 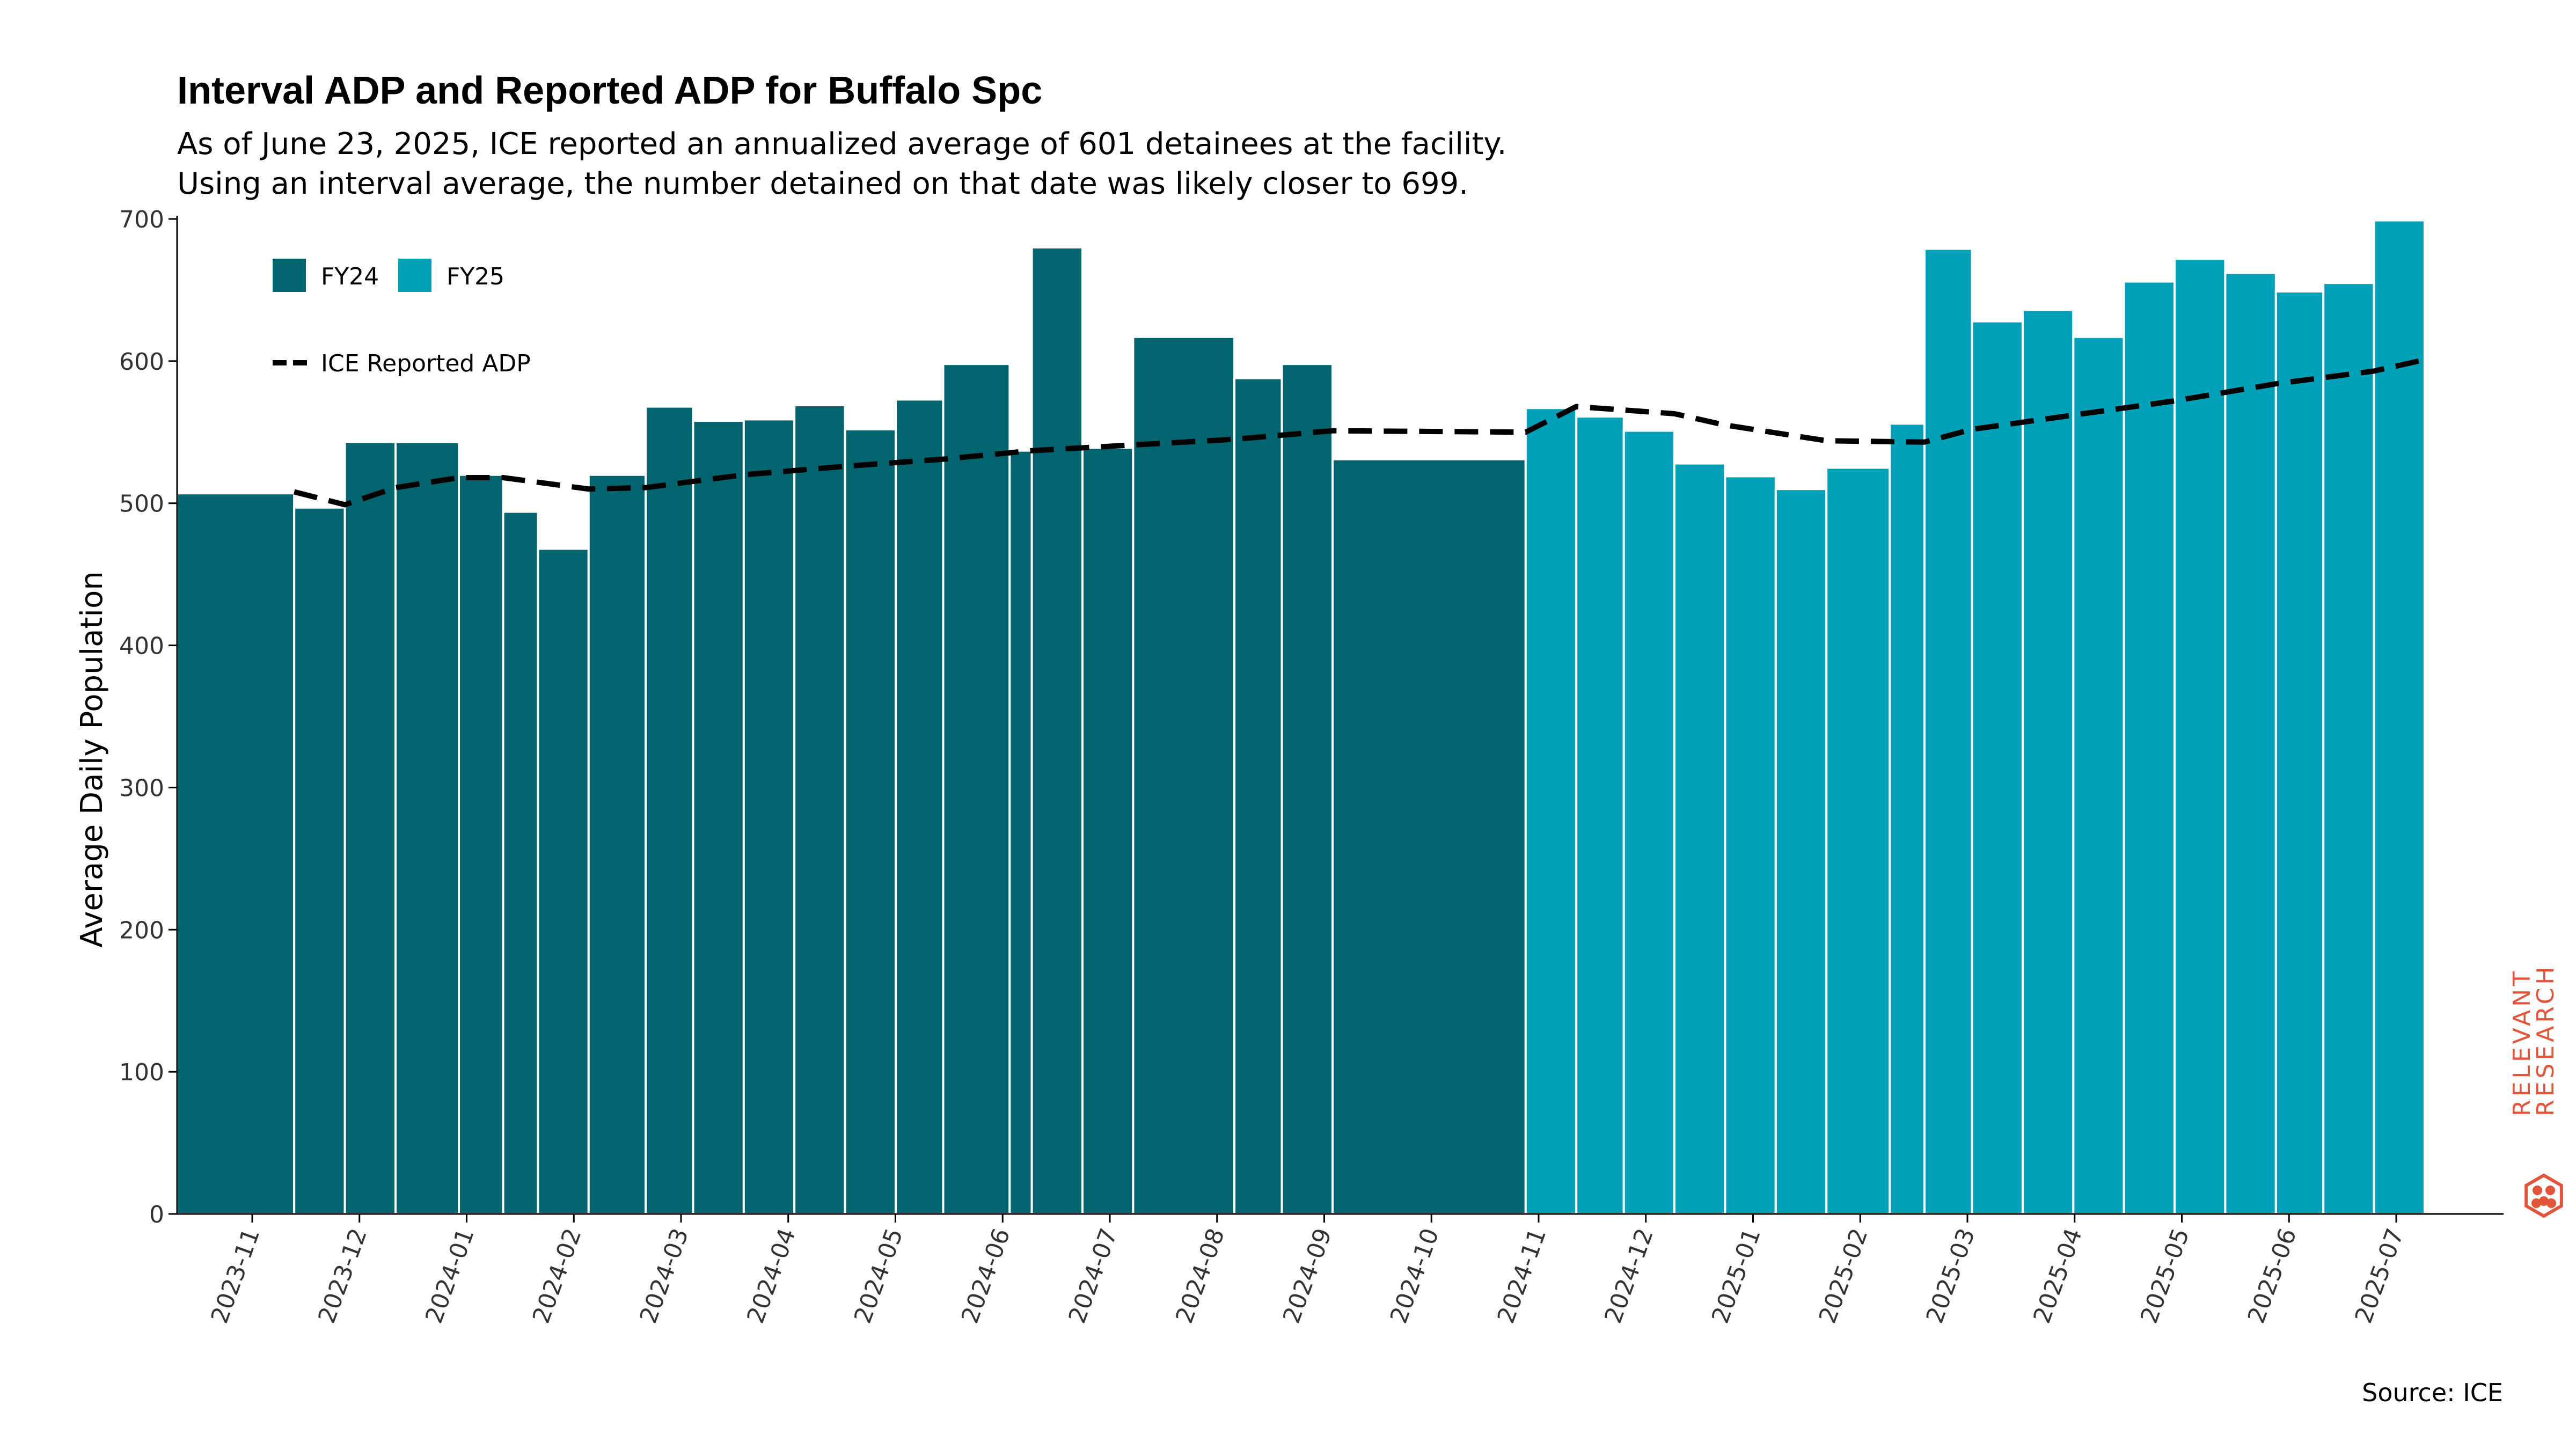 What do you see at coordinates (1200, 1276) in the screenshot?
I see `x-tick-label: 2024-08` at bounding box center [1200, 1276].